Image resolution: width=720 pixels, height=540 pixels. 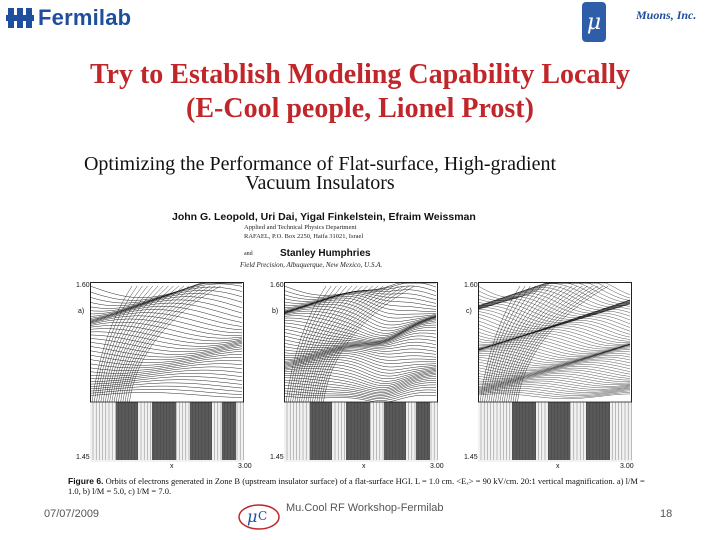 I want to click on panel-a-xmid: x, so click(x=172, y=466).